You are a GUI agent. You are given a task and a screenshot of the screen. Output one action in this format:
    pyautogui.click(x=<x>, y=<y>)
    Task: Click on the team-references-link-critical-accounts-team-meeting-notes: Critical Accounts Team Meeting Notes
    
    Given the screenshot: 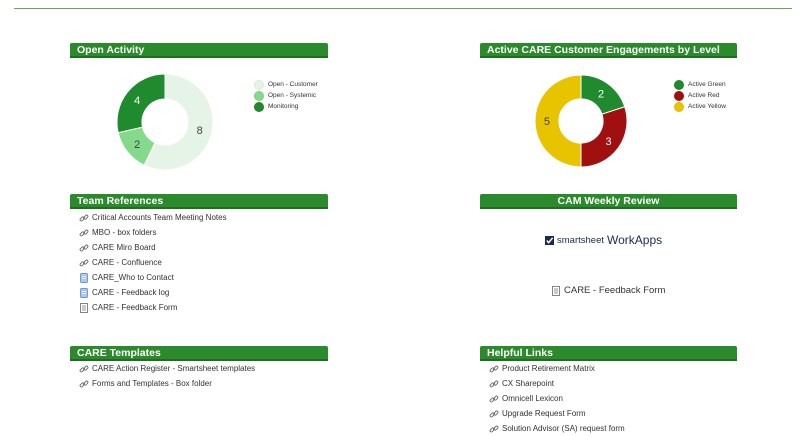 What is the action you would take?
    pyautogui.click(x=153, y=217)
    